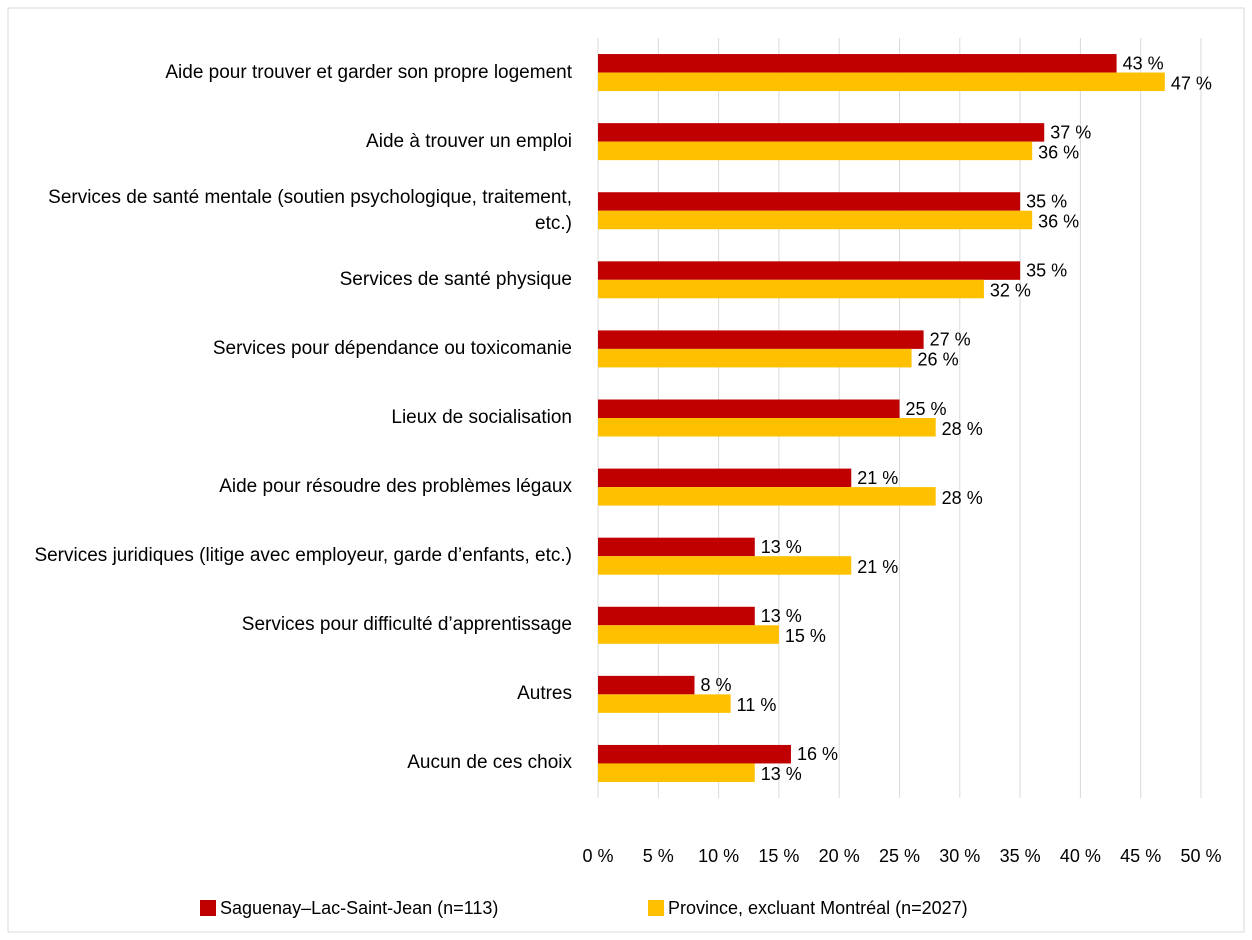 The height and width of the screenshot is (940, 1252). I want to click on value-label: 37 %, so click(1070, 132).